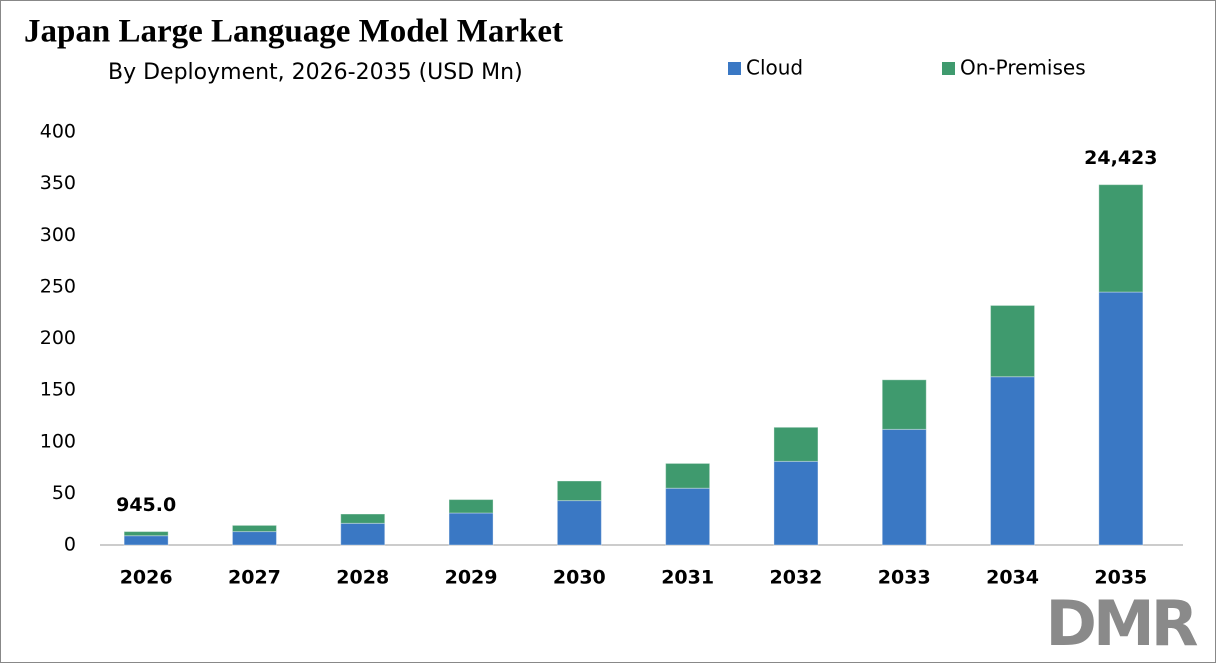 The image size is (1216, 663). I want to click on y-tick-label: 400, so click(58, 132).